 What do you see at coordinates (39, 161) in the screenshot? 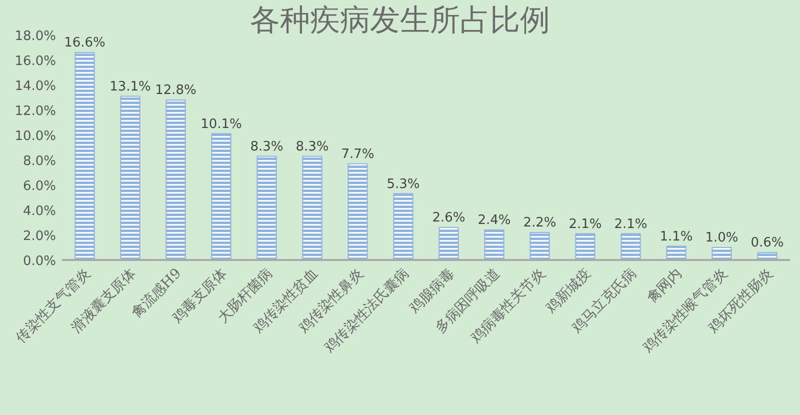
I see `y-tick-label: 8.0%` at bounding box center [39, 161].